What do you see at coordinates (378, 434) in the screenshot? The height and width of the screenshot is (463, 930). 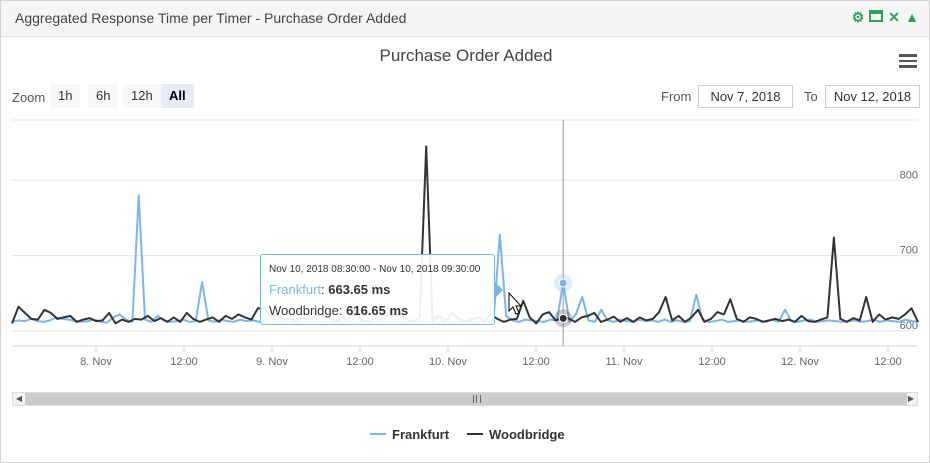 I see `frankfurt-swatch` at bounding box center [378, 434].